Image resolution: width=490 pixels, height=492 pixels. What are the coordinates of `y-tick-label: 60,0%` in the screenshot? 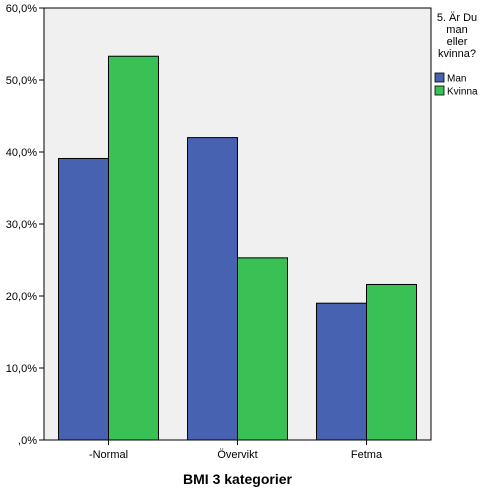 It's located at (21, 9).